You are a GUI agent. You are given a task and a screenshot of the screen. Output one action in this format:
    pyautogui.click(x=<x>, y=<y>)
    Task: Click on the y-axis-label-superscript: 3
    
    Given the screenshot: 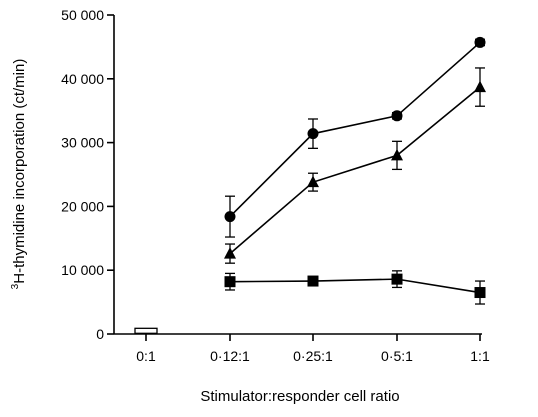 What is the action you would take?
    pyautogui.click(x=15, y=286)
    